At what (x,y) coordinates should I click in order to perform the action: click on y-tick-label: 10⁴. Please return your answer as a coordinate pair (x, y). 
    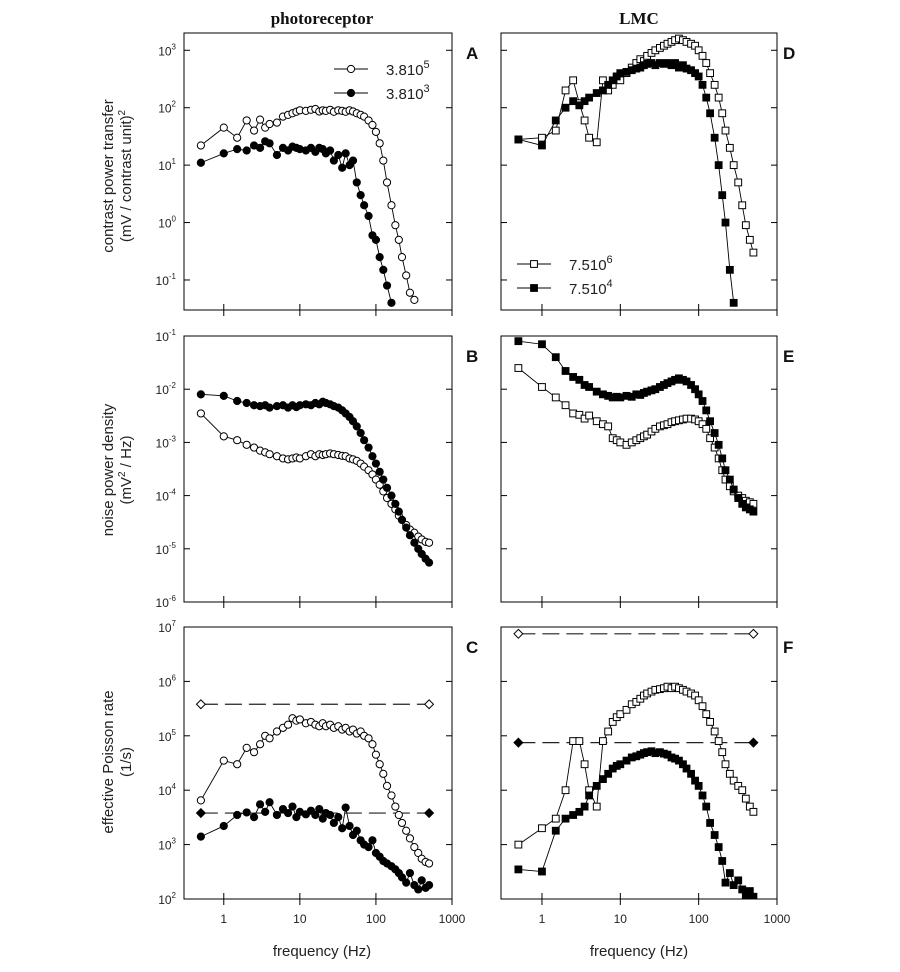
    Looking at the image, I should click on (167, 790).